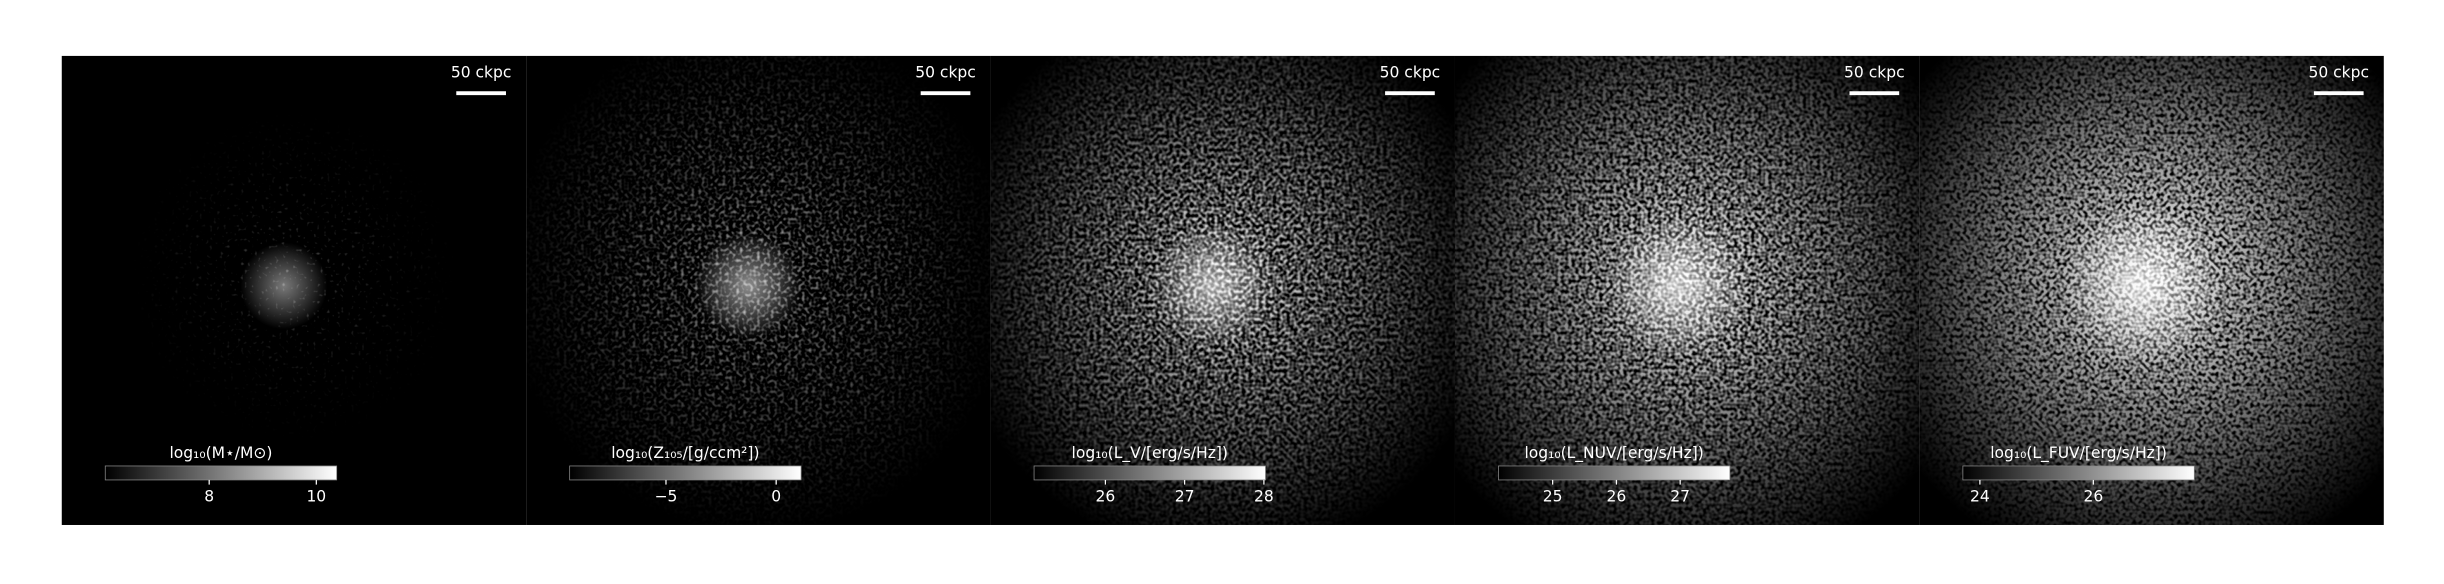 The height and width of the screenshot is (584, 2444). Describe the element at coordinates (221, 453) in the screenshot. I see `colorbar-label: log₁₀(M⋆/M⊙)` at that location.